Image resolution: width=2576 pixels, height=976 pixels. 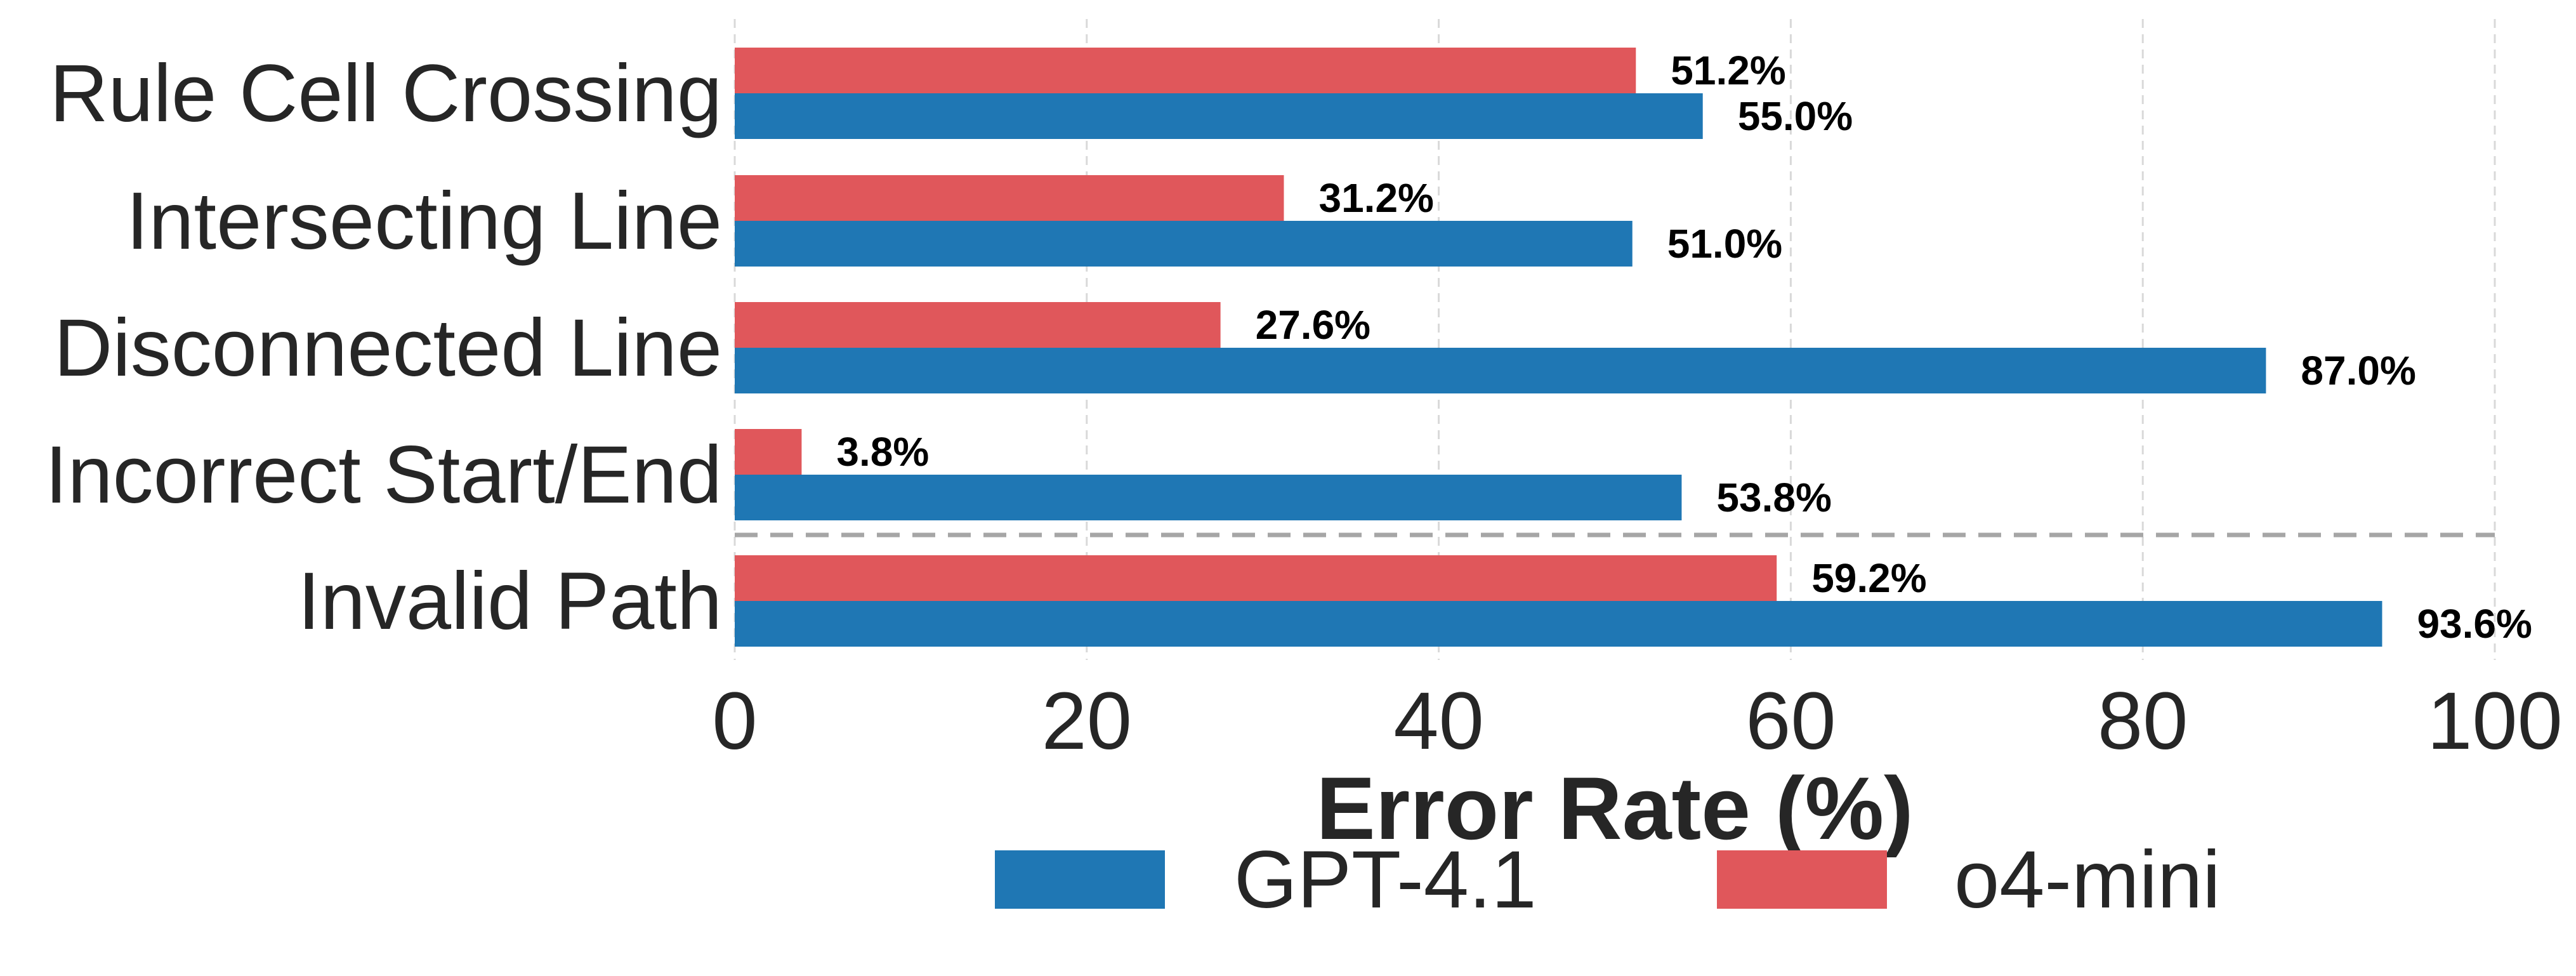 What do you see at coordinates (1313, 325) in the screenshot?
I see `data-label-o4-mini-2: 27.6%` at bounding box center [1313, 325].